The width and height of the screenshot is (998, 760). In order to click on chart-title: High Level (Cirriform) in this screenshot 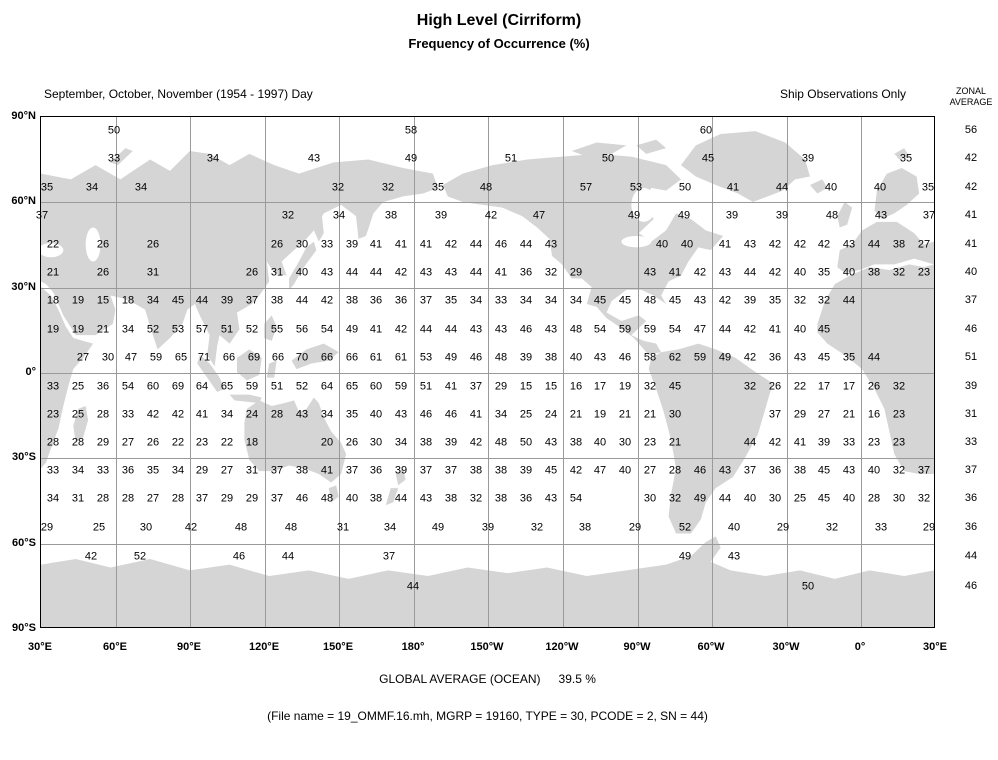, I will do `click(499, 20)`.